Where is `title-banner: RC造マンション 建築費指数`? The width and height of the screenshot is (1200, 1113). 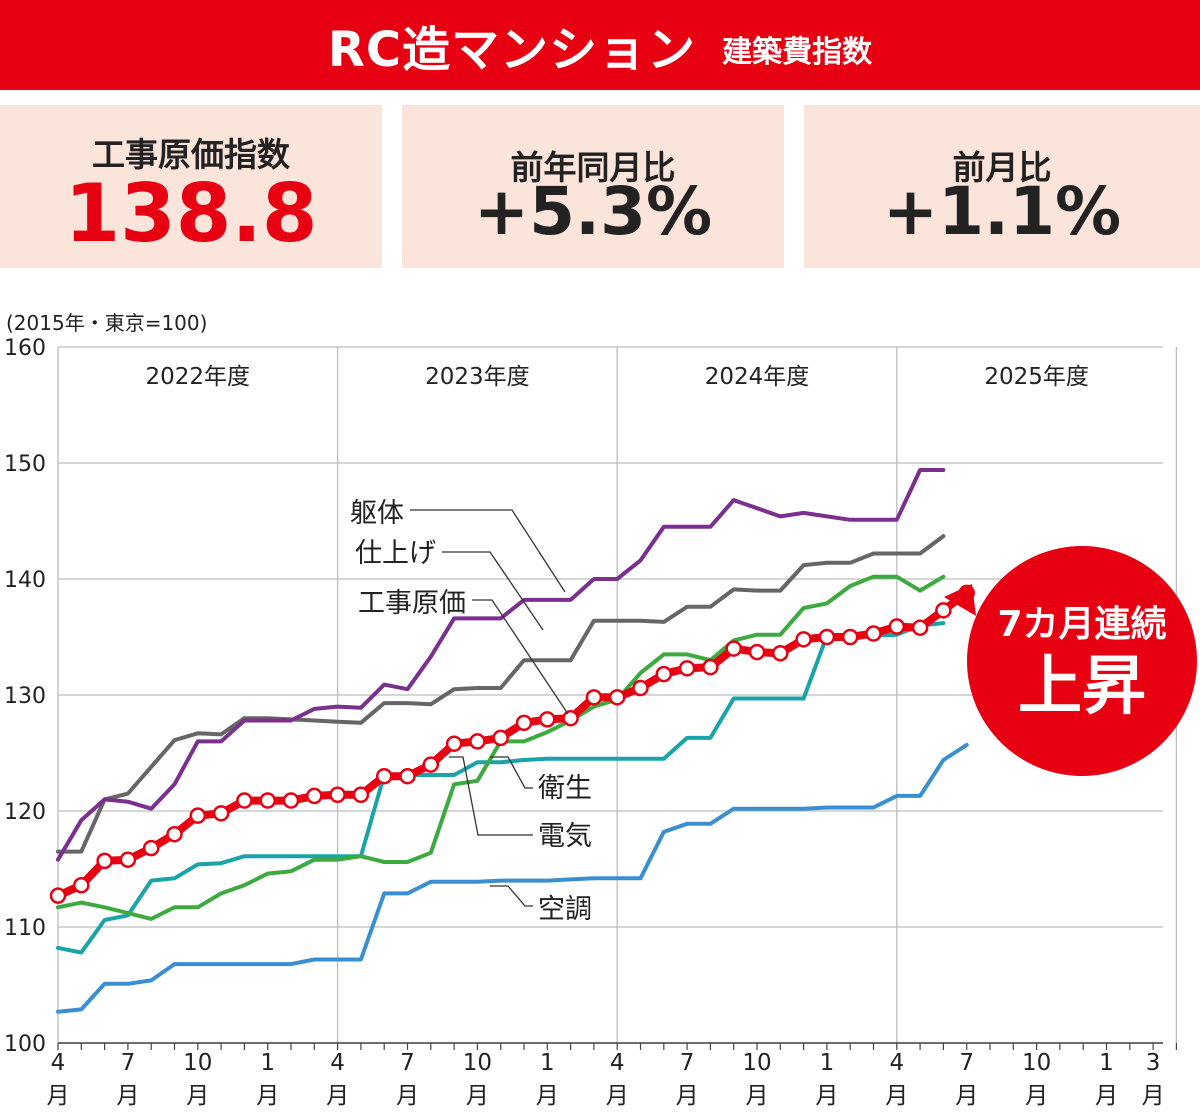
title-banner: RC造マンション 建築費指数 is located at coordinates (600, 45).